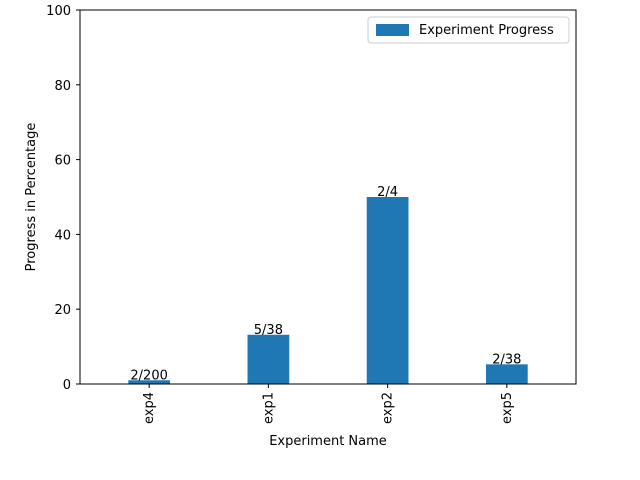  What do you see at coordinates (67, 385) in the screenshot?
I see `y-tick-label-0: 0` at bounding box center [67, 385].